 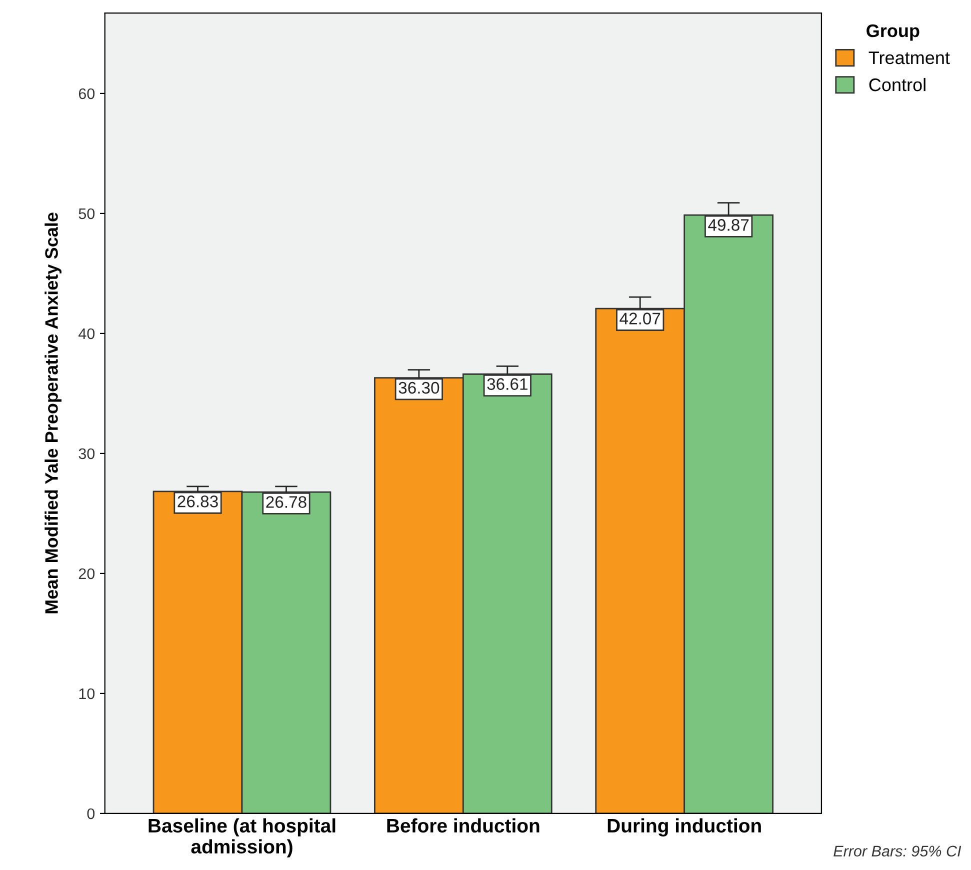 I want to click on y-tick-label: 10, so click(x=87, y=694).